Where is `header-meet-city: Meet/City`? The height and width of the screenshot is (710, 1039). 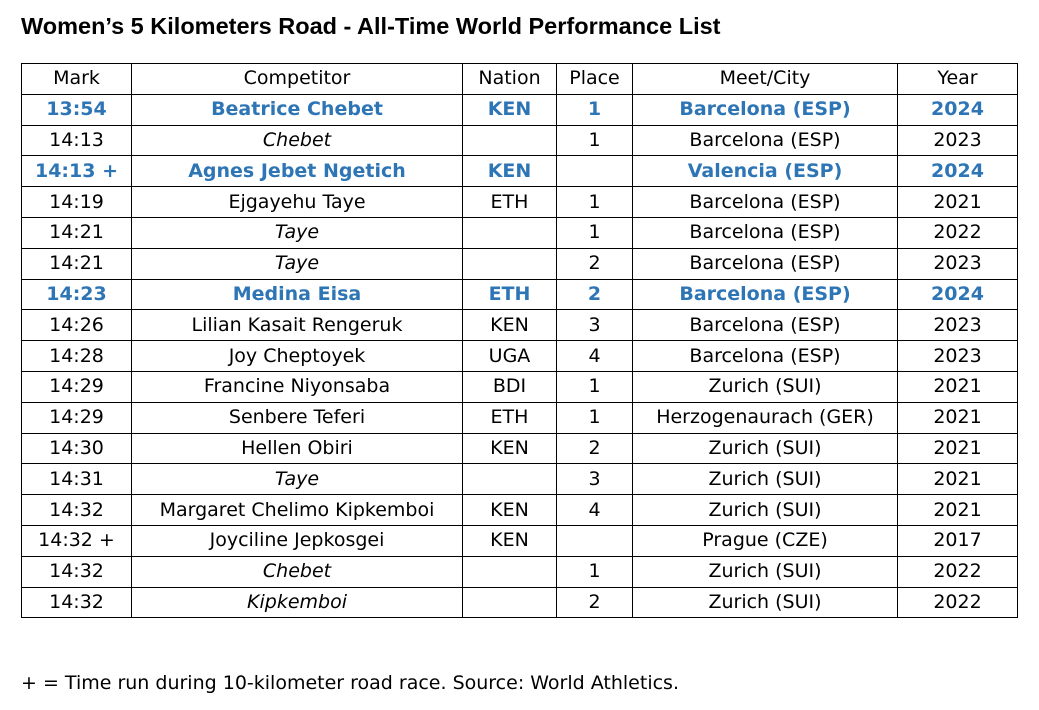
header-meet-city: Meet/City is located at coordinates (765, 79).